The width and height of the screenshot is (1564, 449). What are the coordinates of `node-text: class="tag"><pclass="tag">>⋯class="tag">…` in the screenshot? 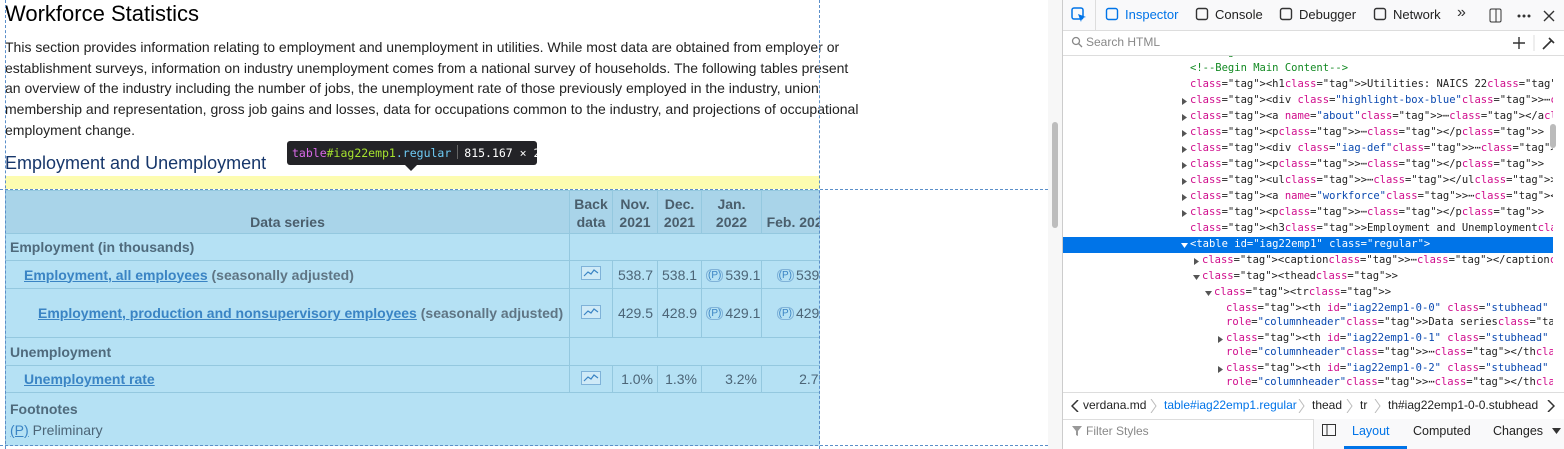 It's located at (1367, 212).